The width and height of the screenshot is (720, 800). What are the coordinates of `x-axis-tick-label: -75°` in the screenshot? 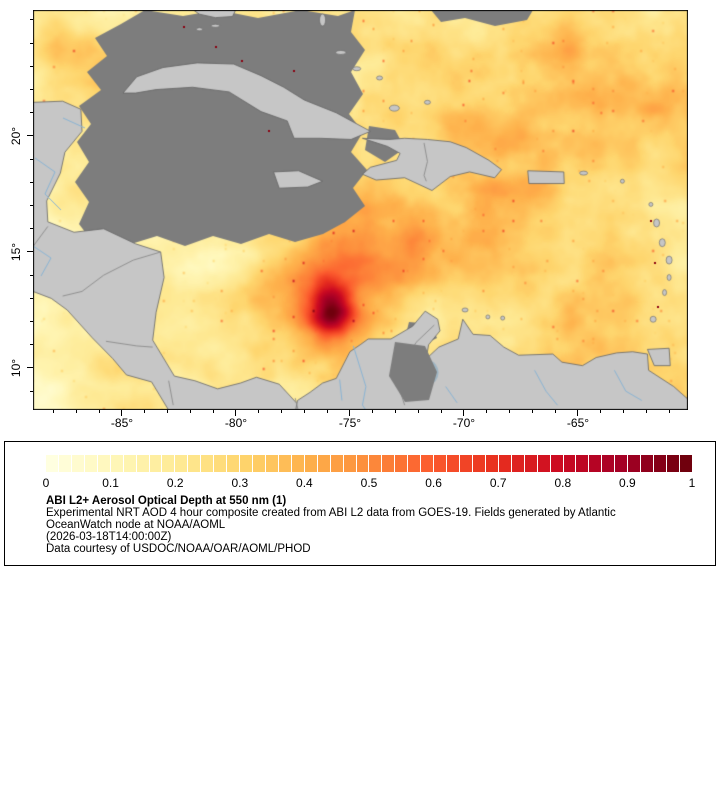 It's located at (350, 423).